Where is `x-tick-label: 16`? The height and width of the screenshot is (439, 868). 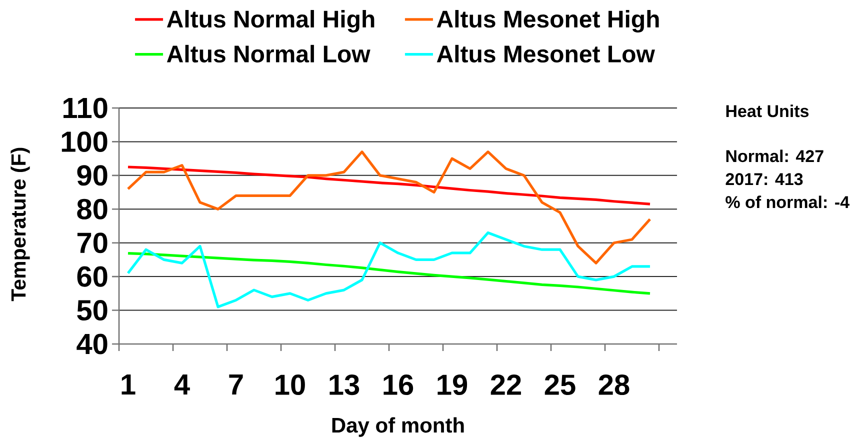 x-tick-label: 16 is located at coordinates (399, 385).